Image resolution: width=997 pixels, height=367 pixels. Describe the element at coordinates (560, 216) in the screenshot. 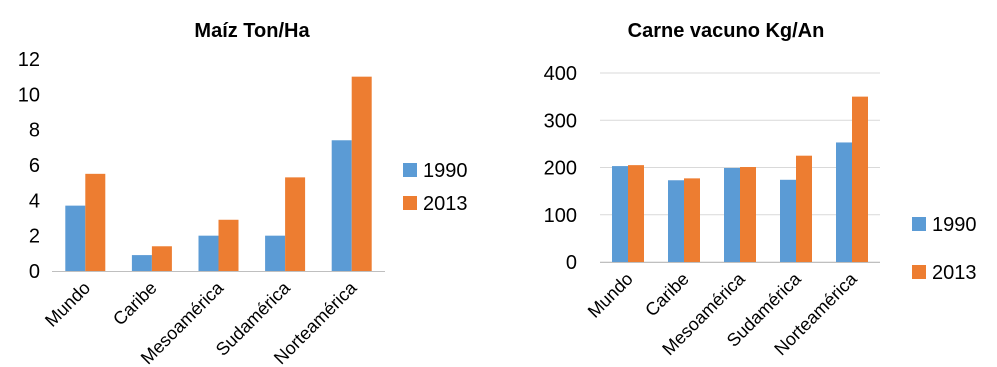

I see `y-tick-label: 100` at that location.